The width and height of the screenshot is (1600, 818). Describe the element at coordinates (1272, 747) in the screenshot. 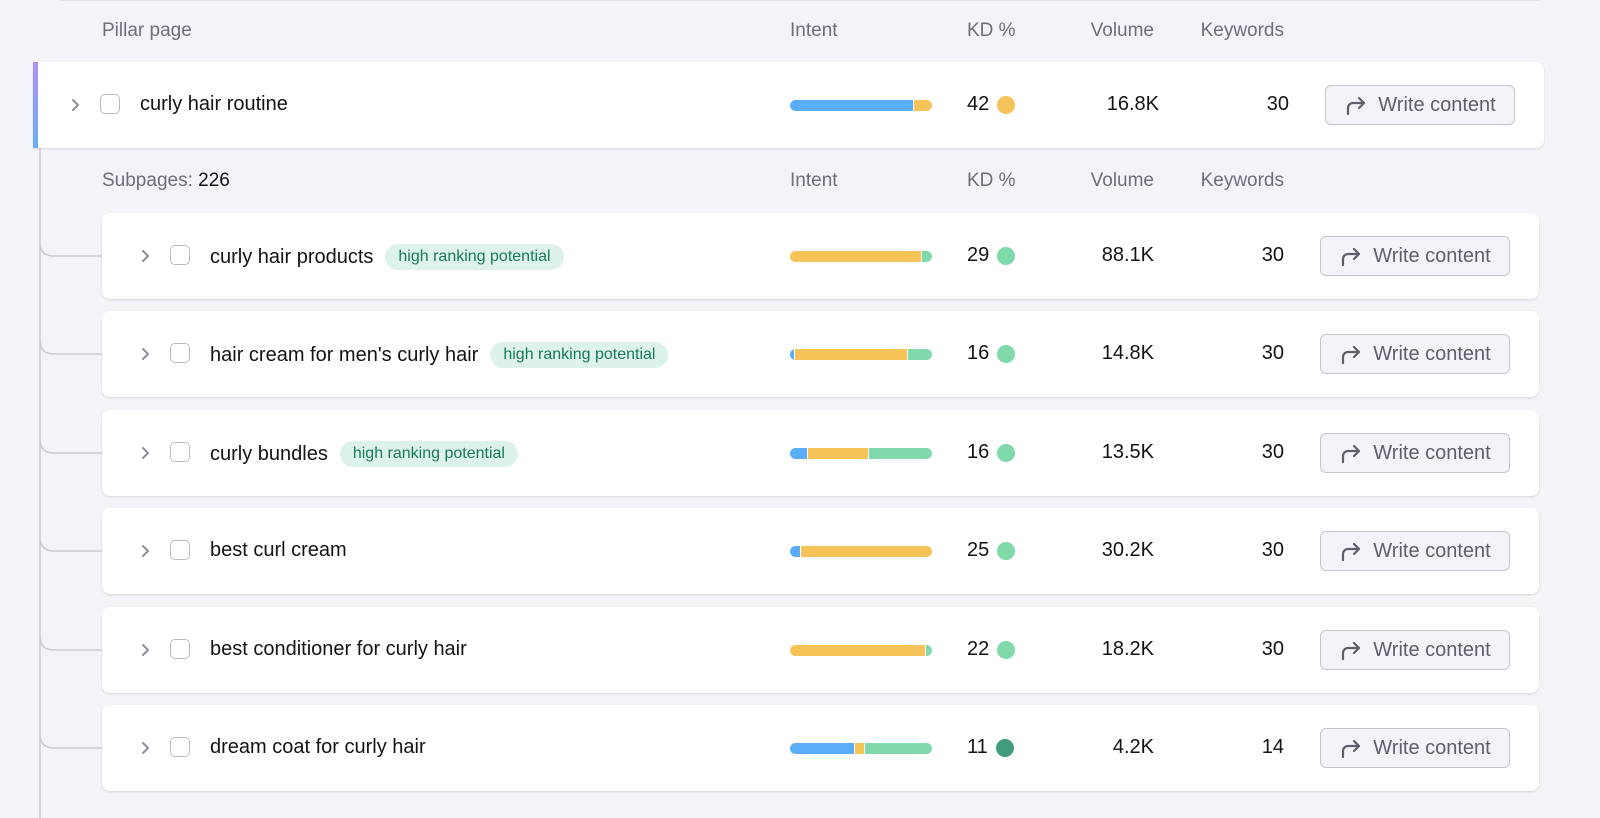

I see `keywords-count: 14` at that location.